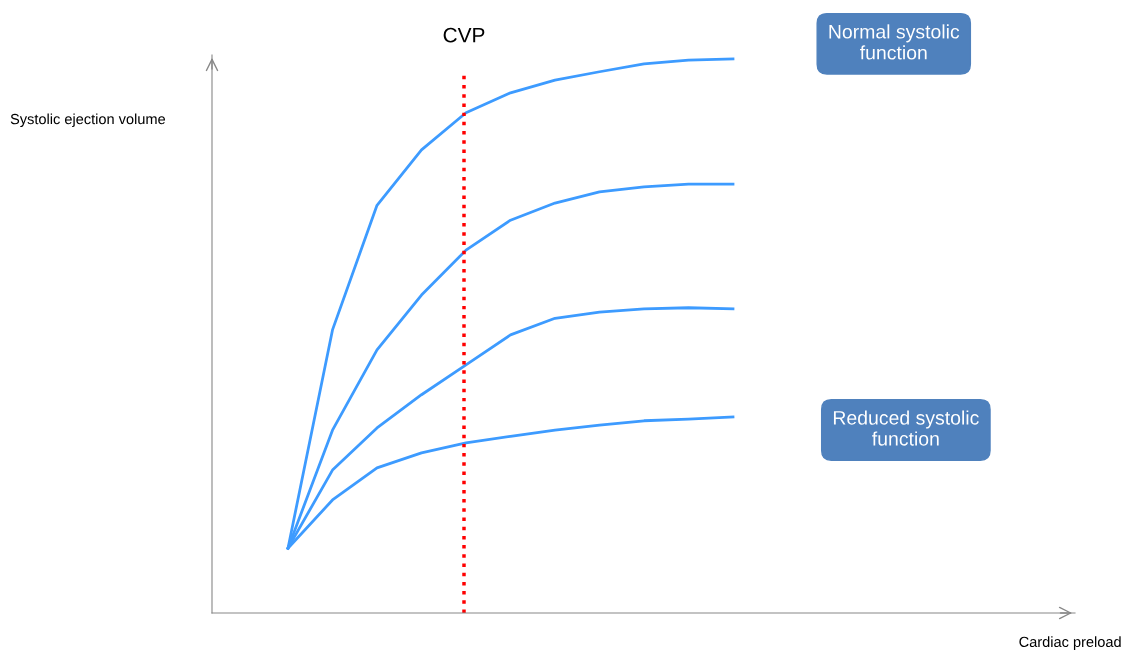 The width and height of the screenshot is (1125, 655). What do you see at coordinates (894, 42) in the screenshot?
I see `text: Normal systolic function` at bounding box center [894, 42].